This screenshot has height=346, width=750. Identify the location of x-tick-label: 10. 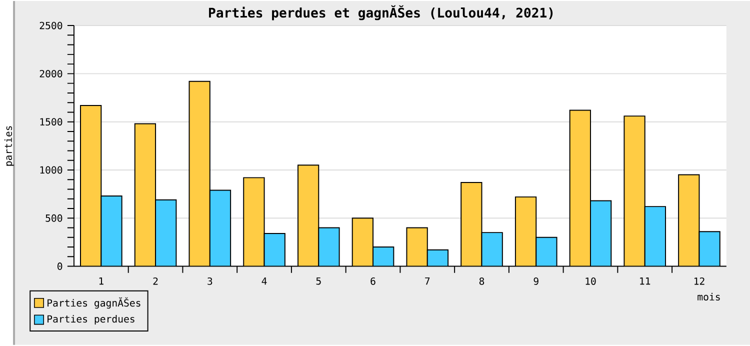
(591, 281).